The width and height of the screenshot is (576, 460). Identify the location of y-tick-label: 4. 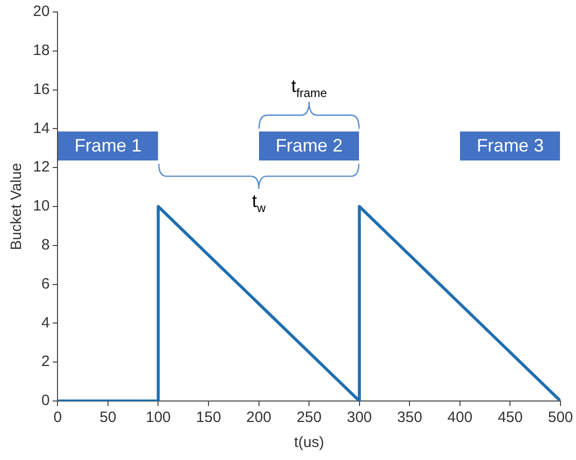
(45, 323).